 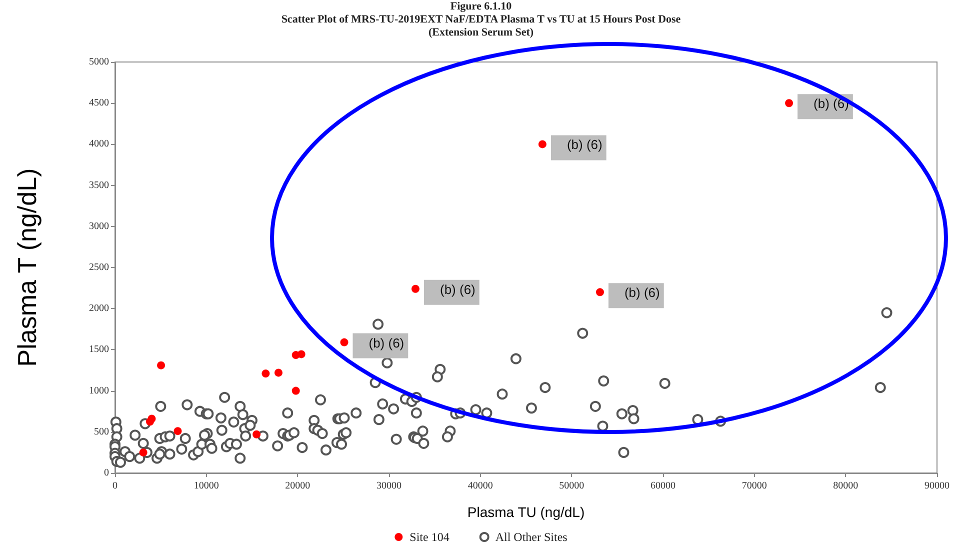 What do you see at coordinates (99, 103) in the screenshot?
I see `y-tick-label: 4500` at bounding box center [99, 103].